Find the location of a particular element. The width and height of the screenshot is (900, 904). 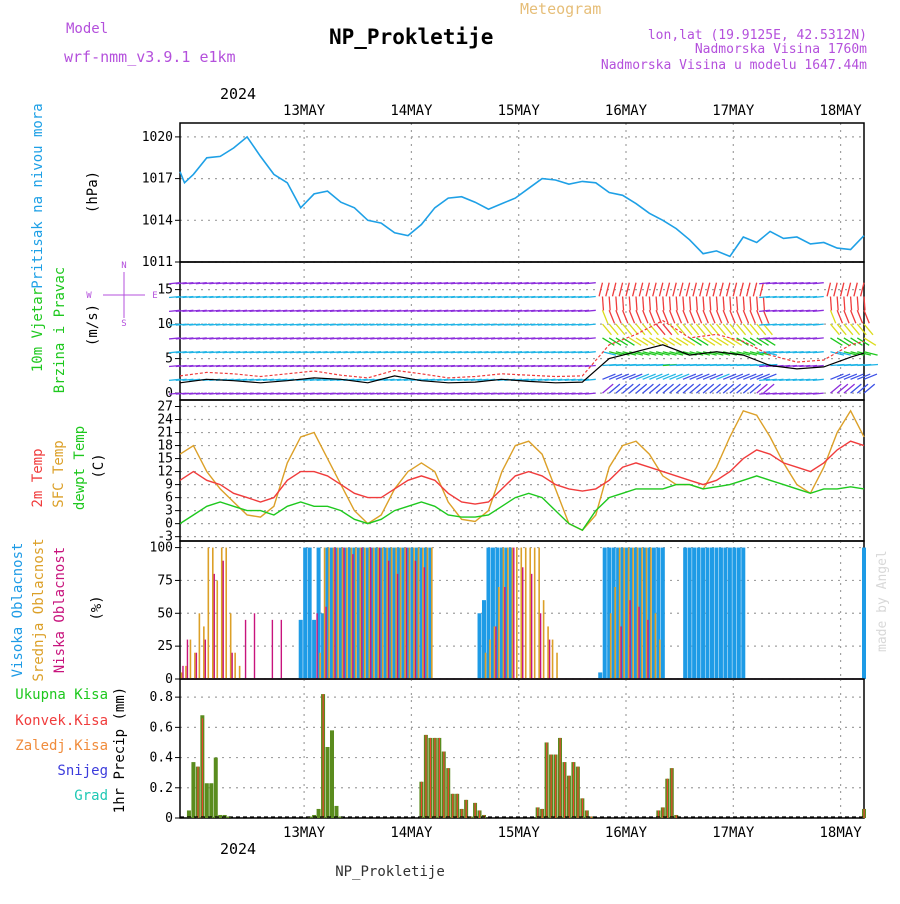

pressure-ylabel: Pritisak na nivou mora is located at coordinates (38, 195).